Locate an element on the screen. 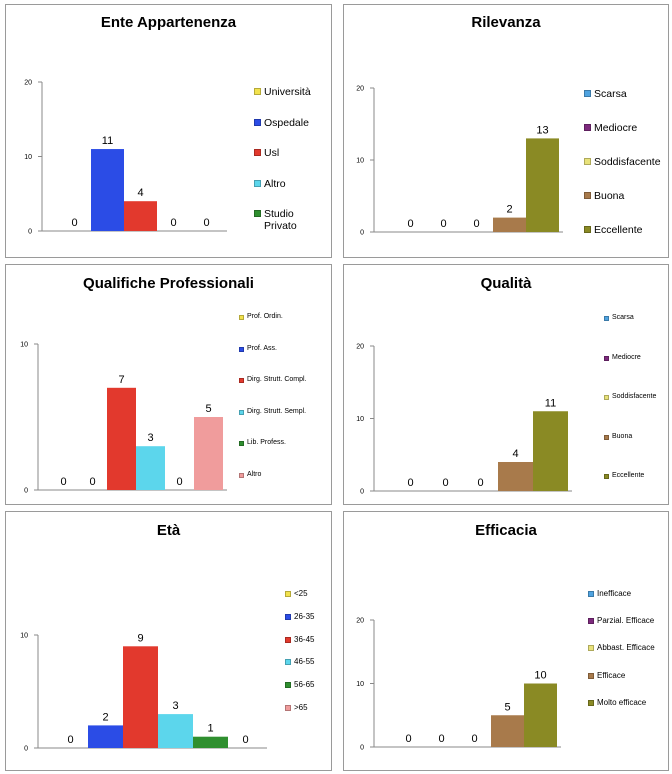 The image size is (672, 774). legend-item-lib-profess: Lib. Profess. is located at coordinates (285, 455).